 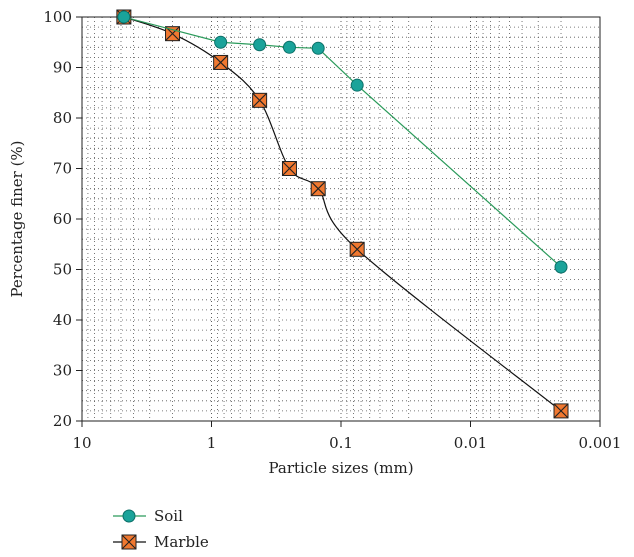 I want to click on y-tick-label: 30, so click(x=62, y=371).